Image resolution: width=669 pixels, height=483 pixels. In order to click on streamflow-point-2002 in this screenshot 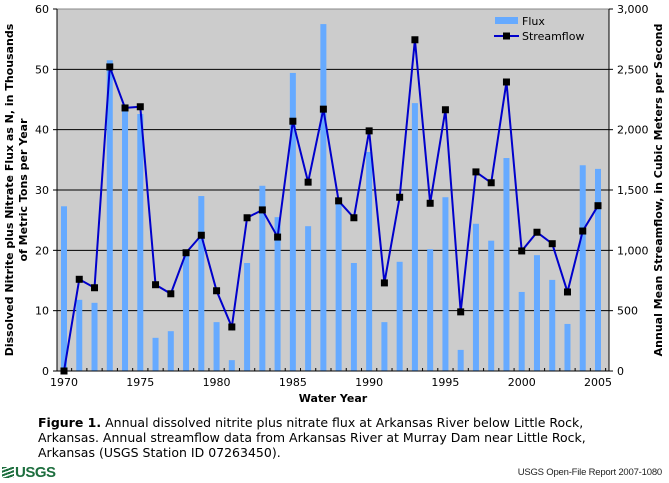, I will do `click(552, 244)`.